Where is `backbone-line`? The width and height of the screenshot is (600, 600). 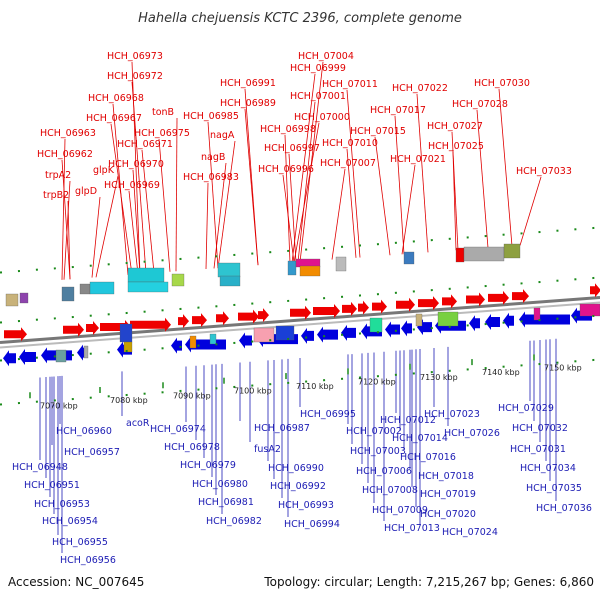
backbone-line is located at coordinates (300, 320).